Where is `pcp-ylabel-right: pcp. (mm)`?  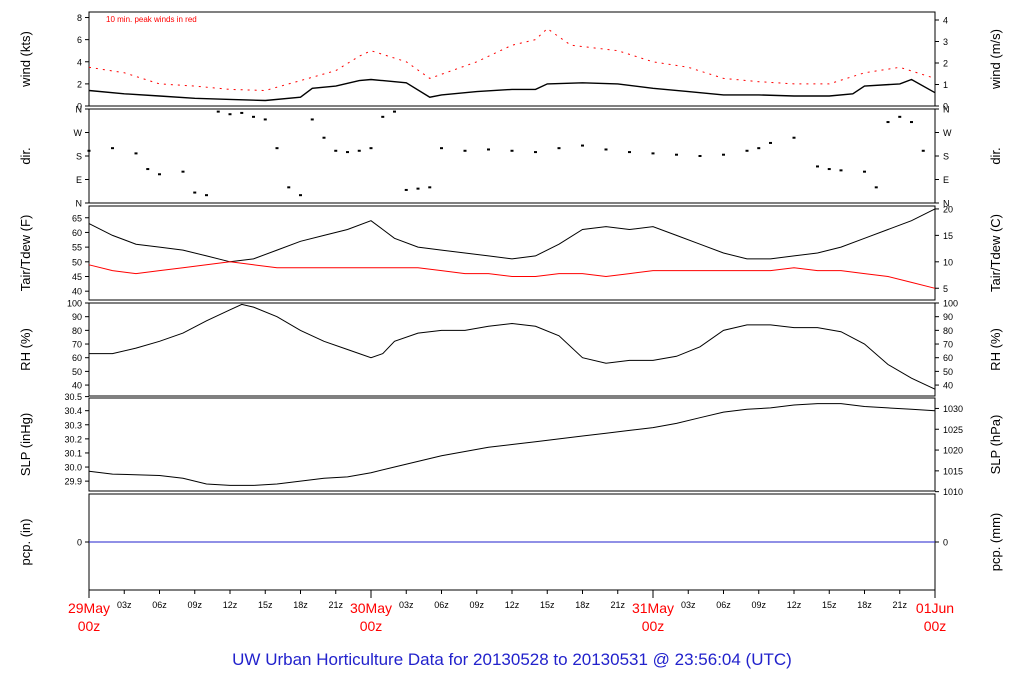
pcp-ylabel-right: pcp. (mm) is located at coordinates (995, 542).